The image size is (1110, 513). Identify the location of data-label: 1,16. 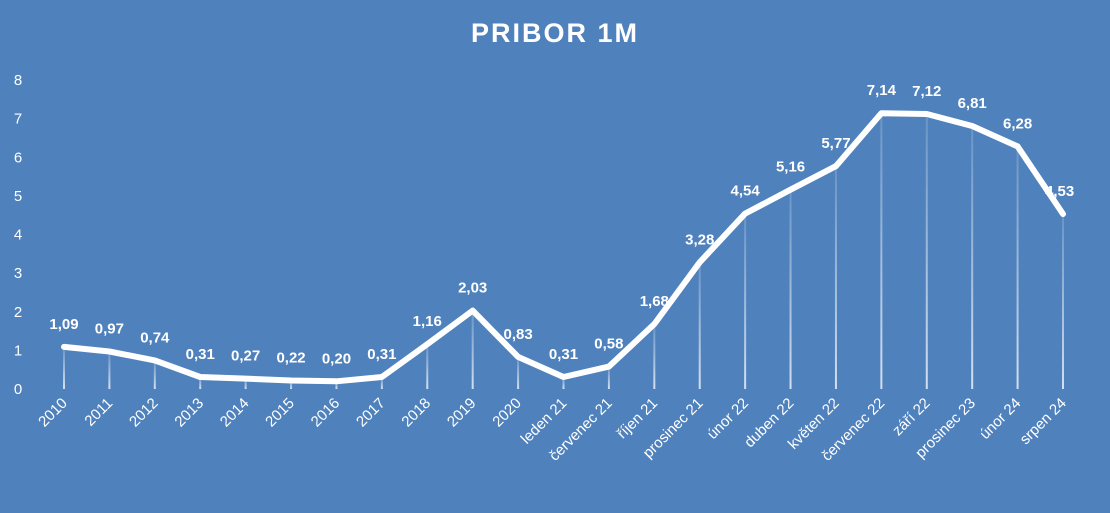
(427, 321).